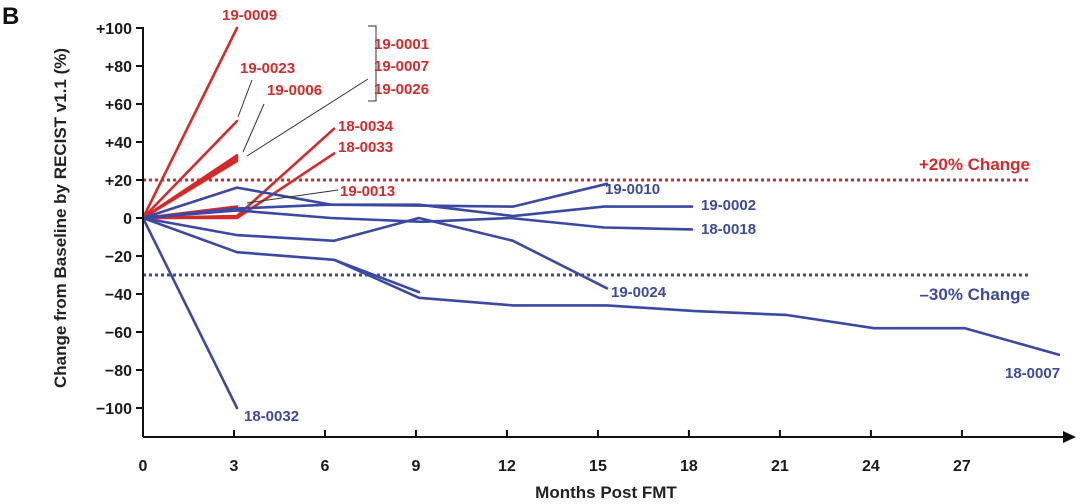 This screenshot has height=504, width=1080. Describe the element at coordinates (118, 181) in the screenshot. I see `y-tick-label: +20` at that location.